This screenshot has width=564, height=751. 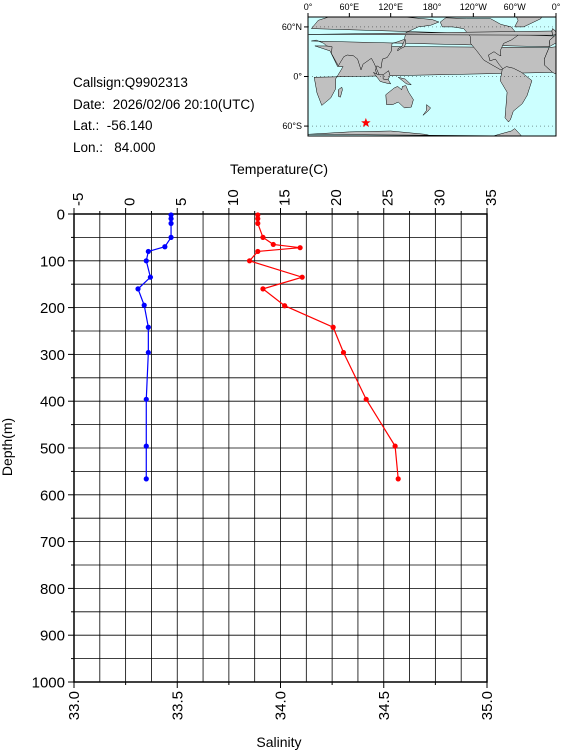 What do you see at coordinates (52, 589) in the screenshot?
I see `depth-tick-label: 800` at bounding box center [52, 589].